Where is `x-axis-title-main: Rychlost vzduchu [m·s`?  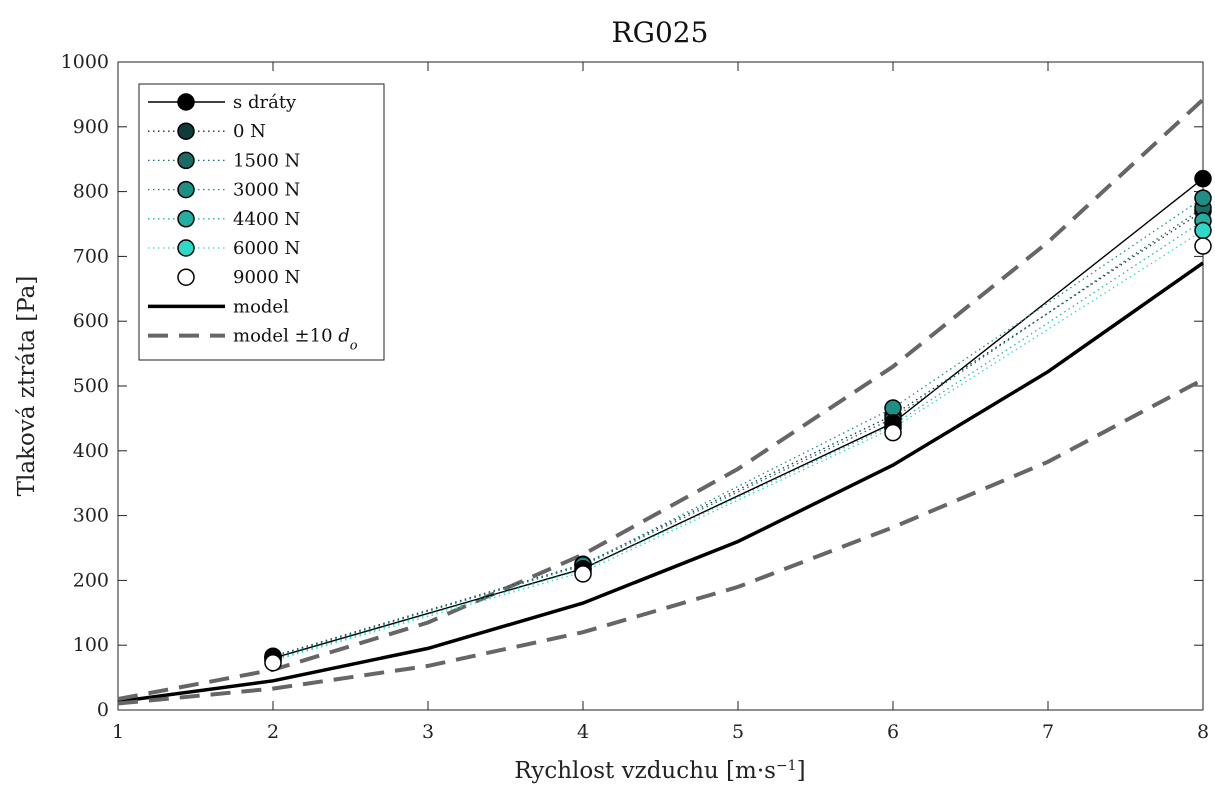 x-axis-title-main: Rychlost vzduchu [m·s is located at coordinates (645, 771).